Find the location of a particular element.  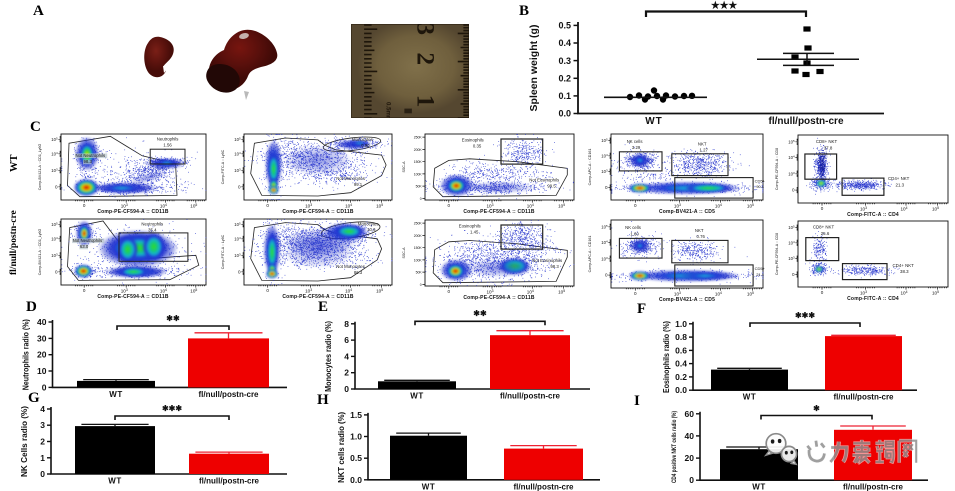

svg-text: 40 is located at coordinates (42, 322).